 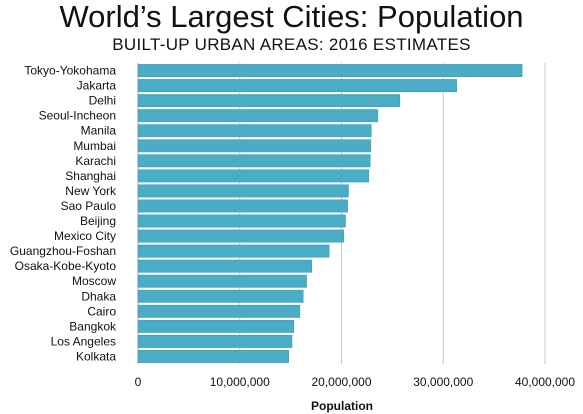 What do you see at coordinates (94, 281) in the screenshot?
I see `category-label: Moscow` at bounding box center [94, 281].